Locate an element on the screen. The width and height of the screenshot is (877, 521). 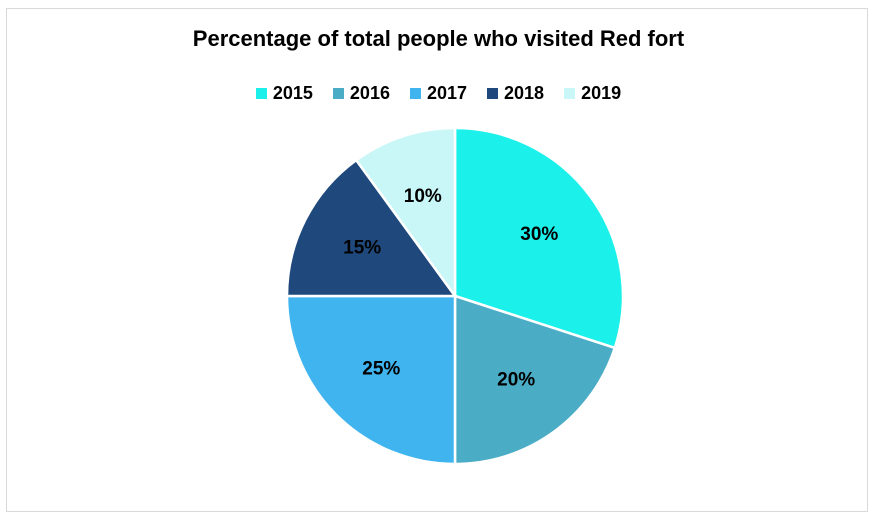
pie-slice-2017 is located at coordinates (371, 380).